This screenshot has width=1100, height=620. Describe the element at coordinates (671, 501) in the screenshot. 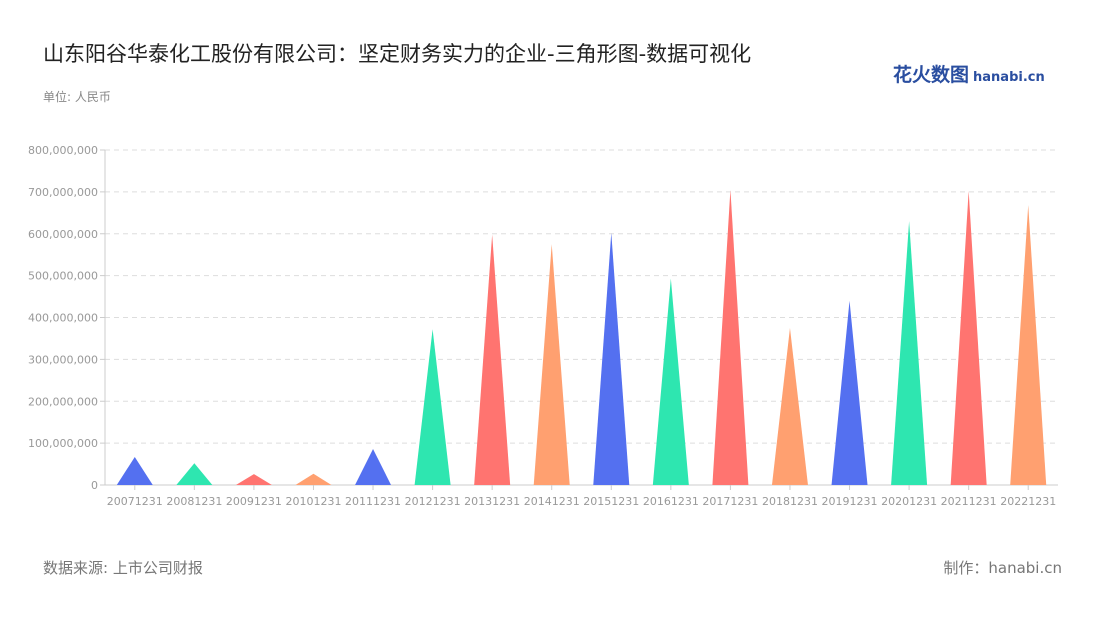

I see `x-tick-label: 20161231` at that location.